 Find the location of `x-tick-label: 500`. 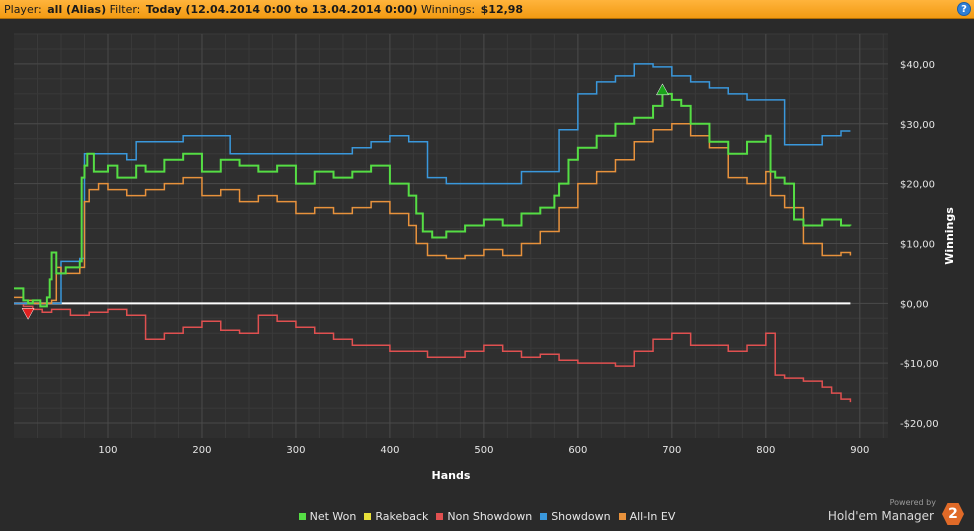

x-tick-label: 500 is located at coordinates (483, 450).